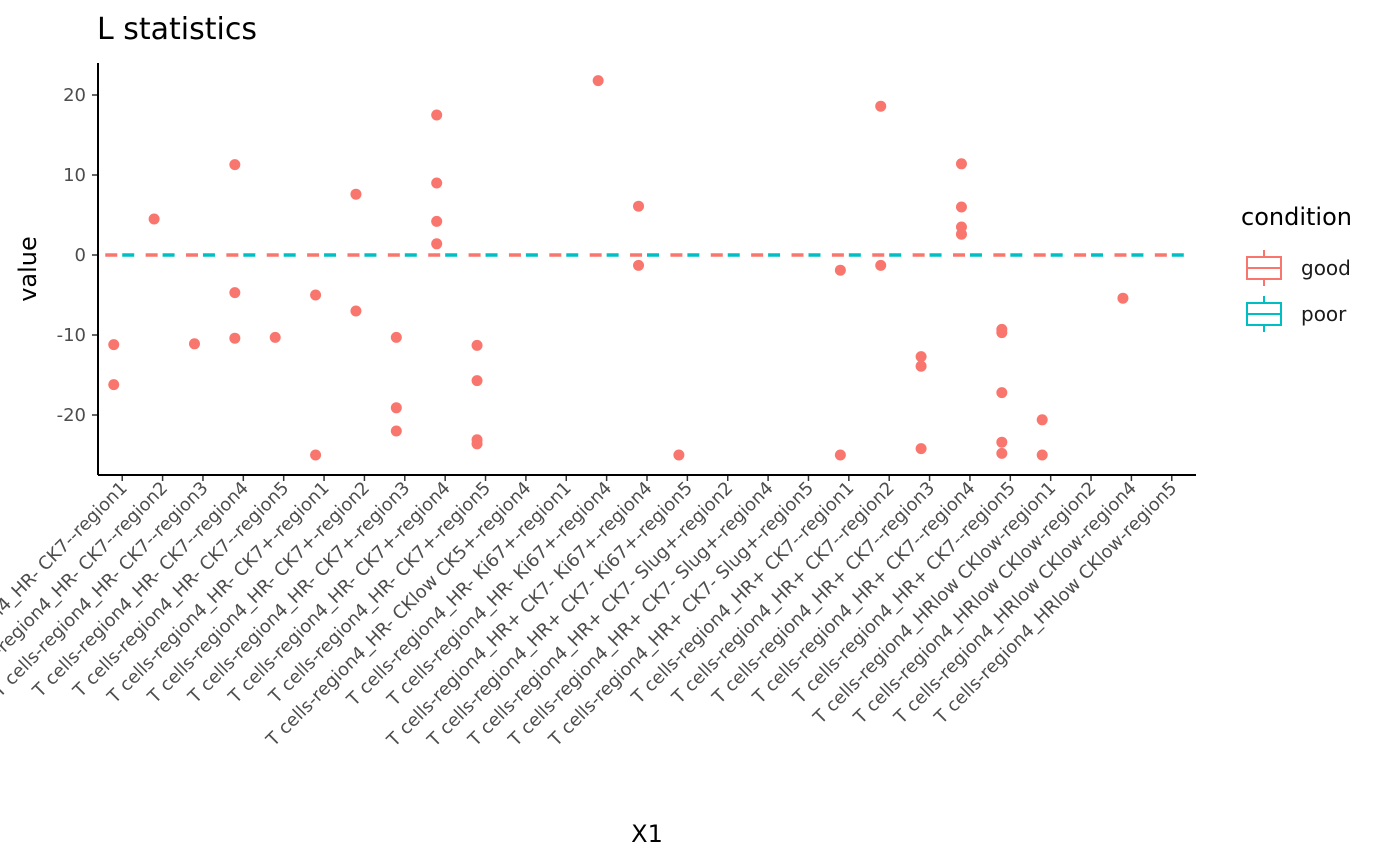 Image resolution: width=1400 pixels, height=865 pixels. I want to click on chart-title: L statistics, so click(177, 29).